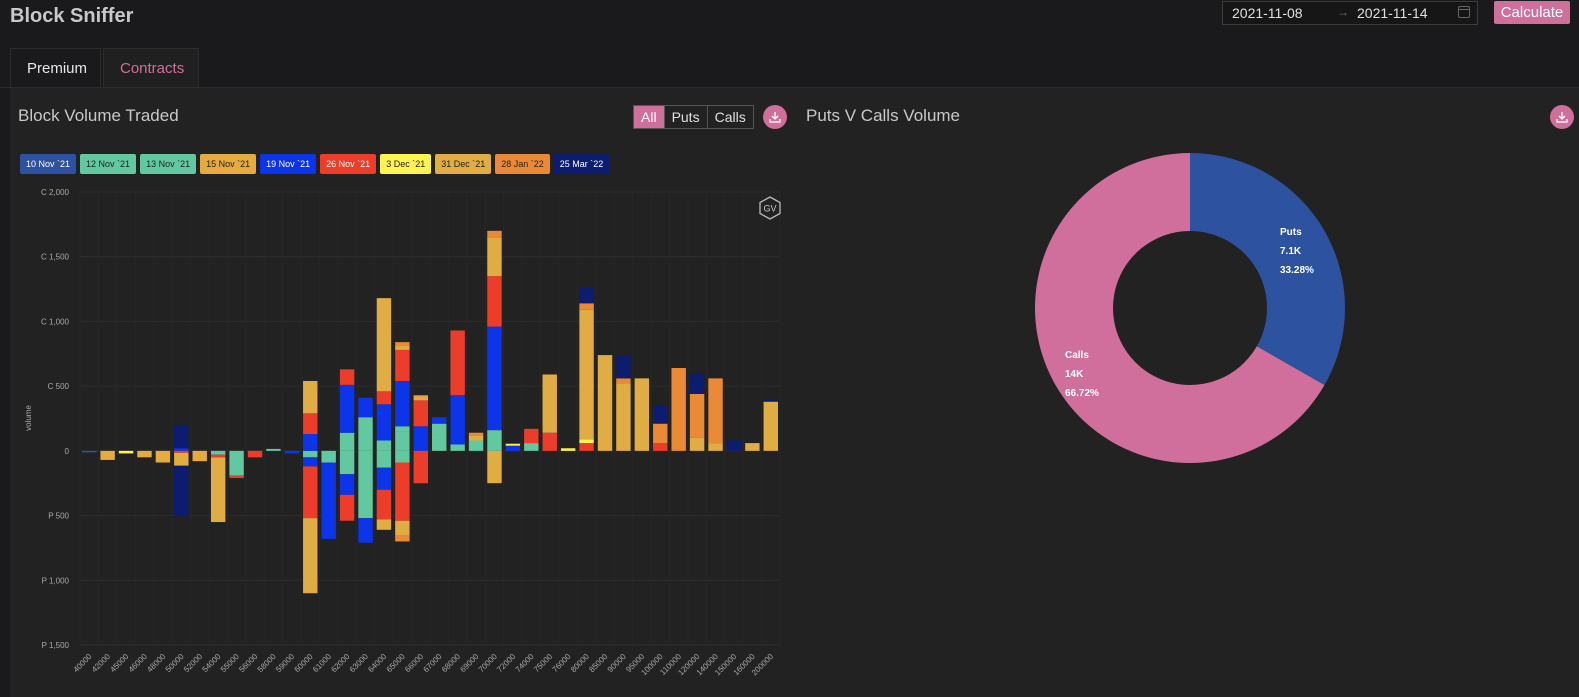  What do you see at coordinates (406, 164) in the screenshot?
I see `legend-item: 3 Dec `21` at bounding box center [406, 164].